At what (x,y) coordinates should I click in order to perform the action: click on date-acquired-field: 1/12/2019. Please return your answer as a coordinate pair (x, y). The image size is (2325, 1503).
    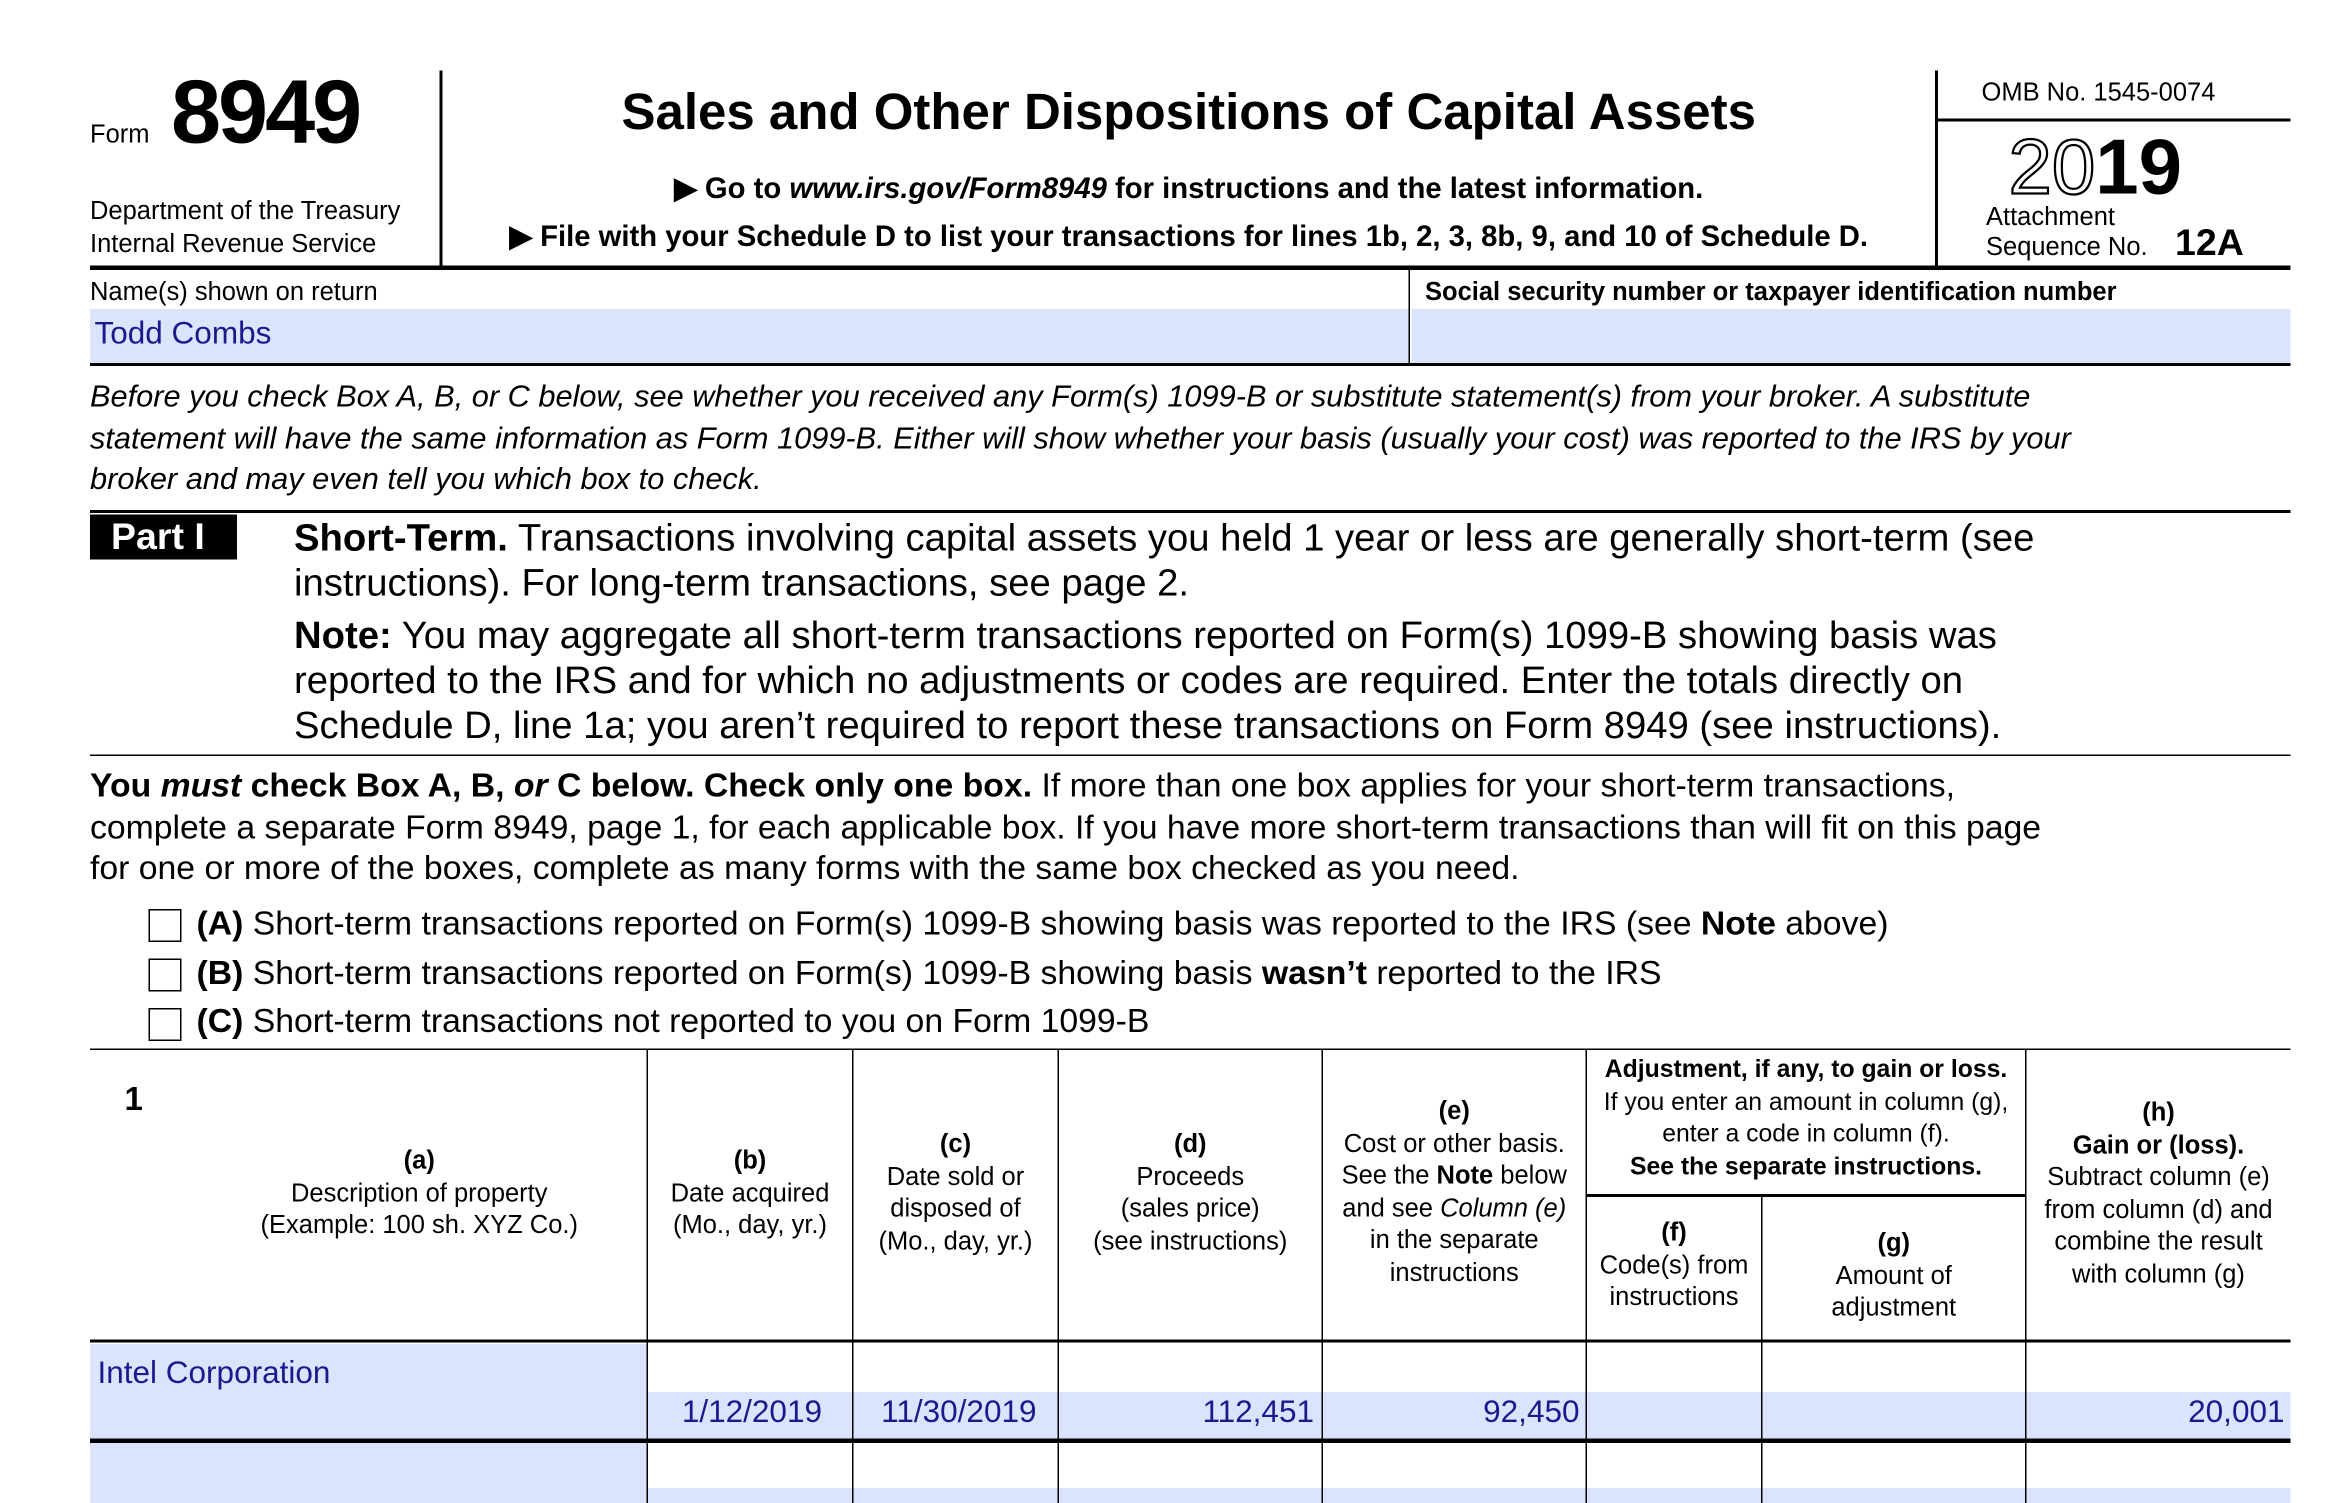
    Looking at the image, I should click on (735, 1413).